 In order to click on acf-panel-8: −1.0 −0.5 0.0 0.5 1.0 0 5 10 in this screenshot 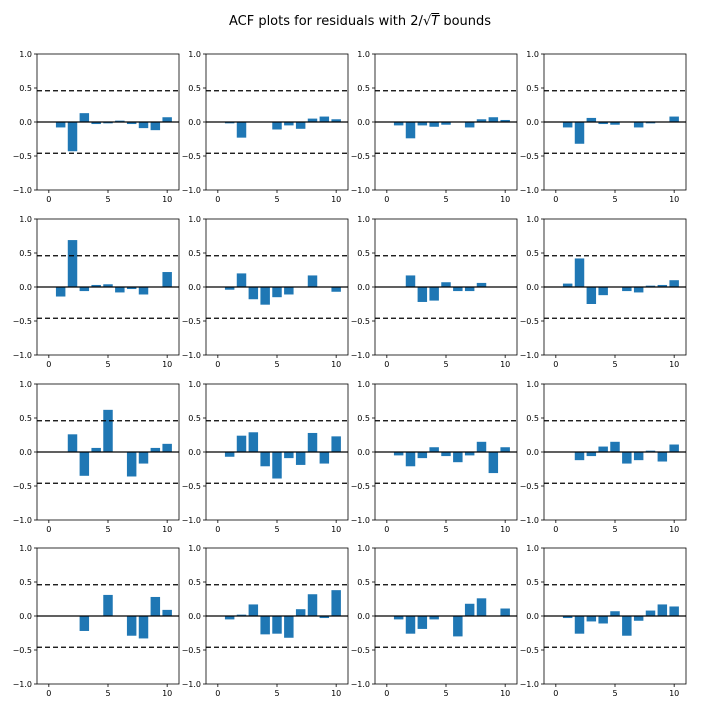, I will do `click(603, 292)`.